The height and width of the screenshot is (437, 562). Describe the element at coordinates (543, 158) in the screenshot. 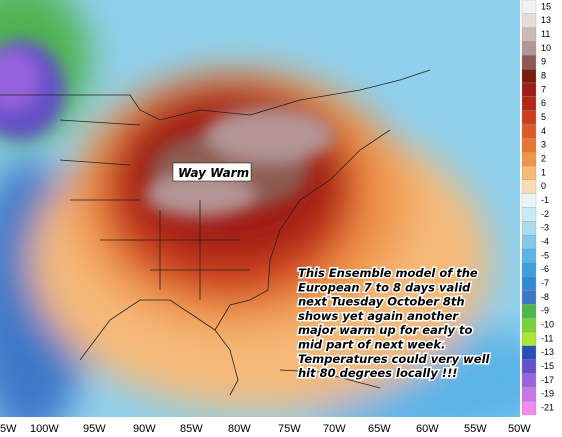

I see `legend-label: 2` at that location.